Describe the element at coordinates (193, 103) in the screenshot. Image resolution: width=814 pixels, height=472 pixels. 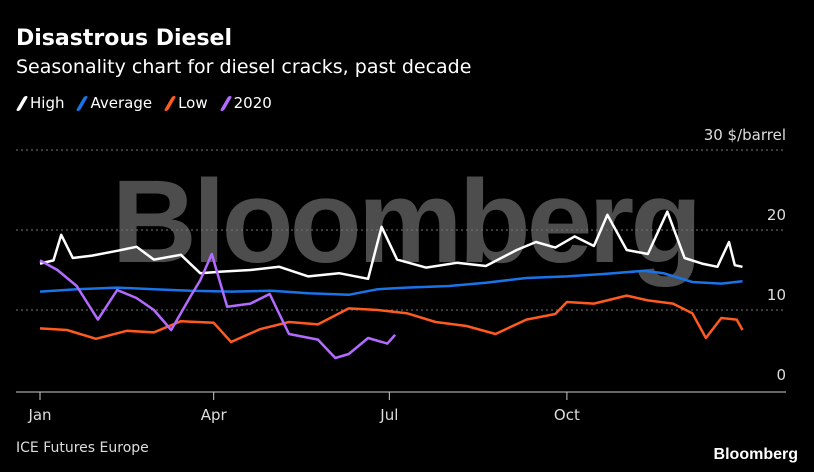
I see `legend-label: Low` at that location.